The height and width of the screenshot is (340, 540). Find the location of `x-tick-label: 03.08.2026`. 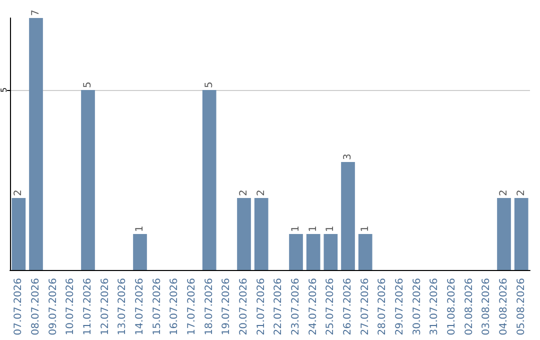

x-tick-label: 03.08.2026 is located at coordinates (486, 307).